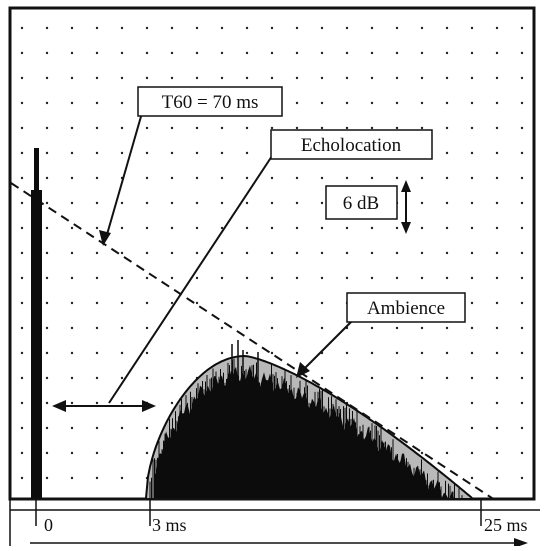 The width and height of the screenshot is (546, 551). I want to click on echolocation-label: Echolocation, so click(351, 144).